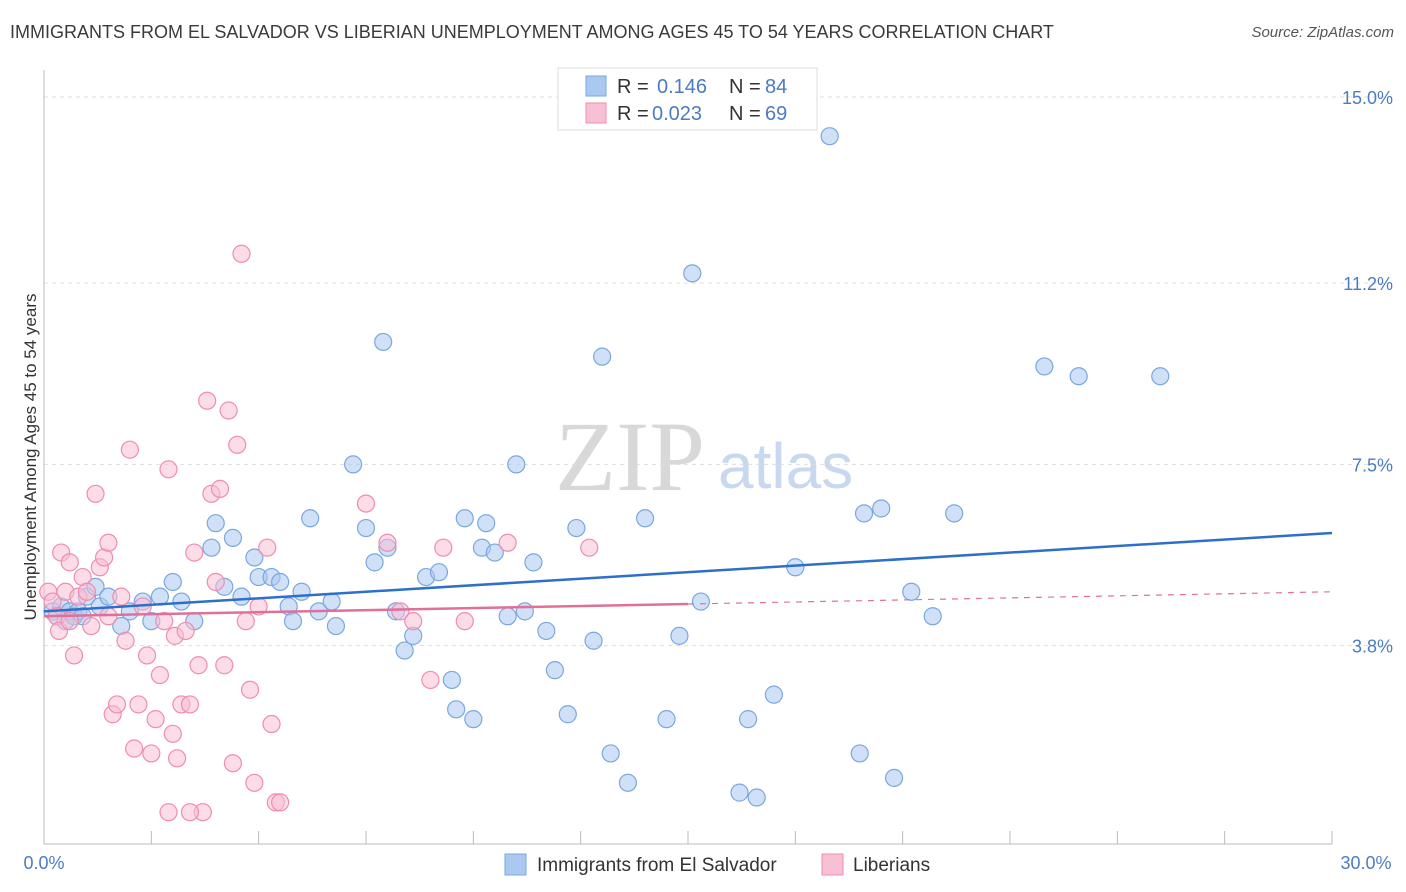 The width and height of the screenshot is (1406, 892). What do you see at coordinates (596, 113) in the screenshot?
I see `legend-swatch-pink` at bounding box center [596, 113].